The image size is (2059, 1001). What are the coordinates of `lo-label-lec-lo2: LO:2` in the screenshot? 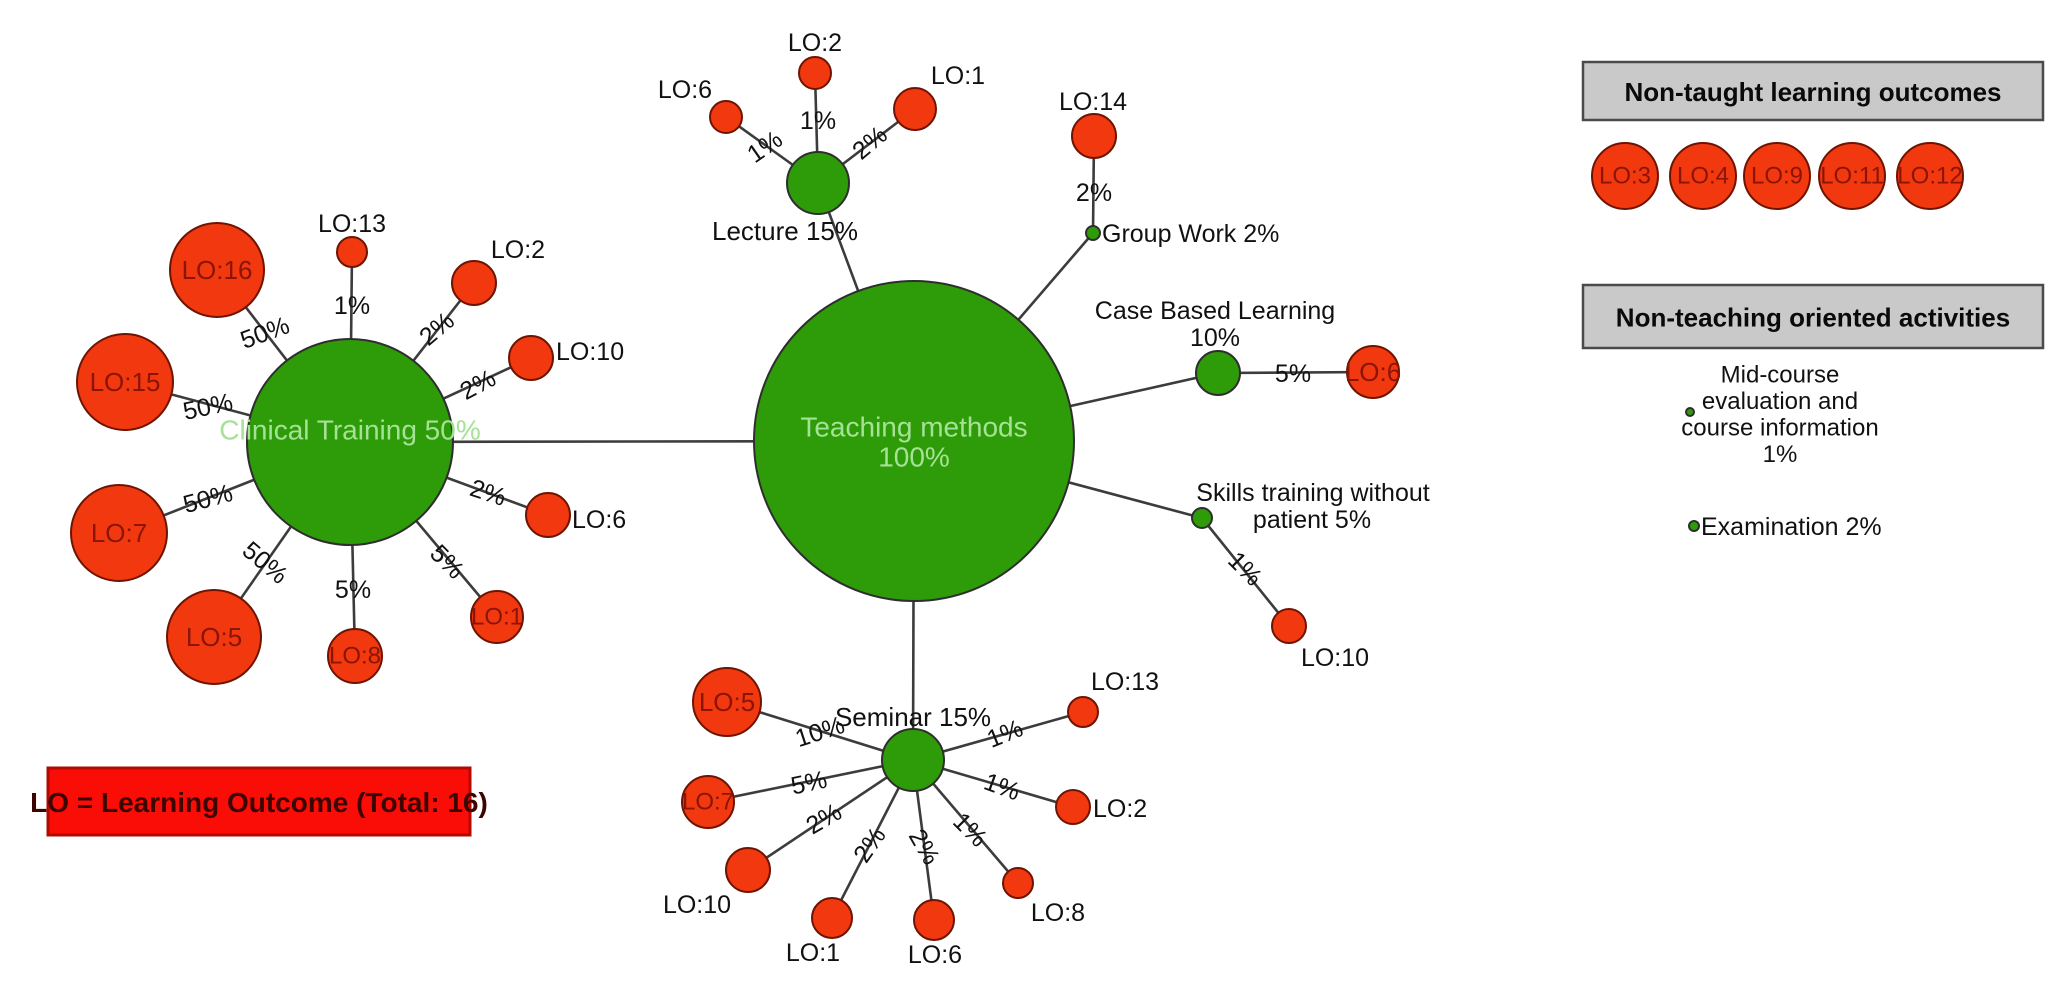 It's located at (815, 43).